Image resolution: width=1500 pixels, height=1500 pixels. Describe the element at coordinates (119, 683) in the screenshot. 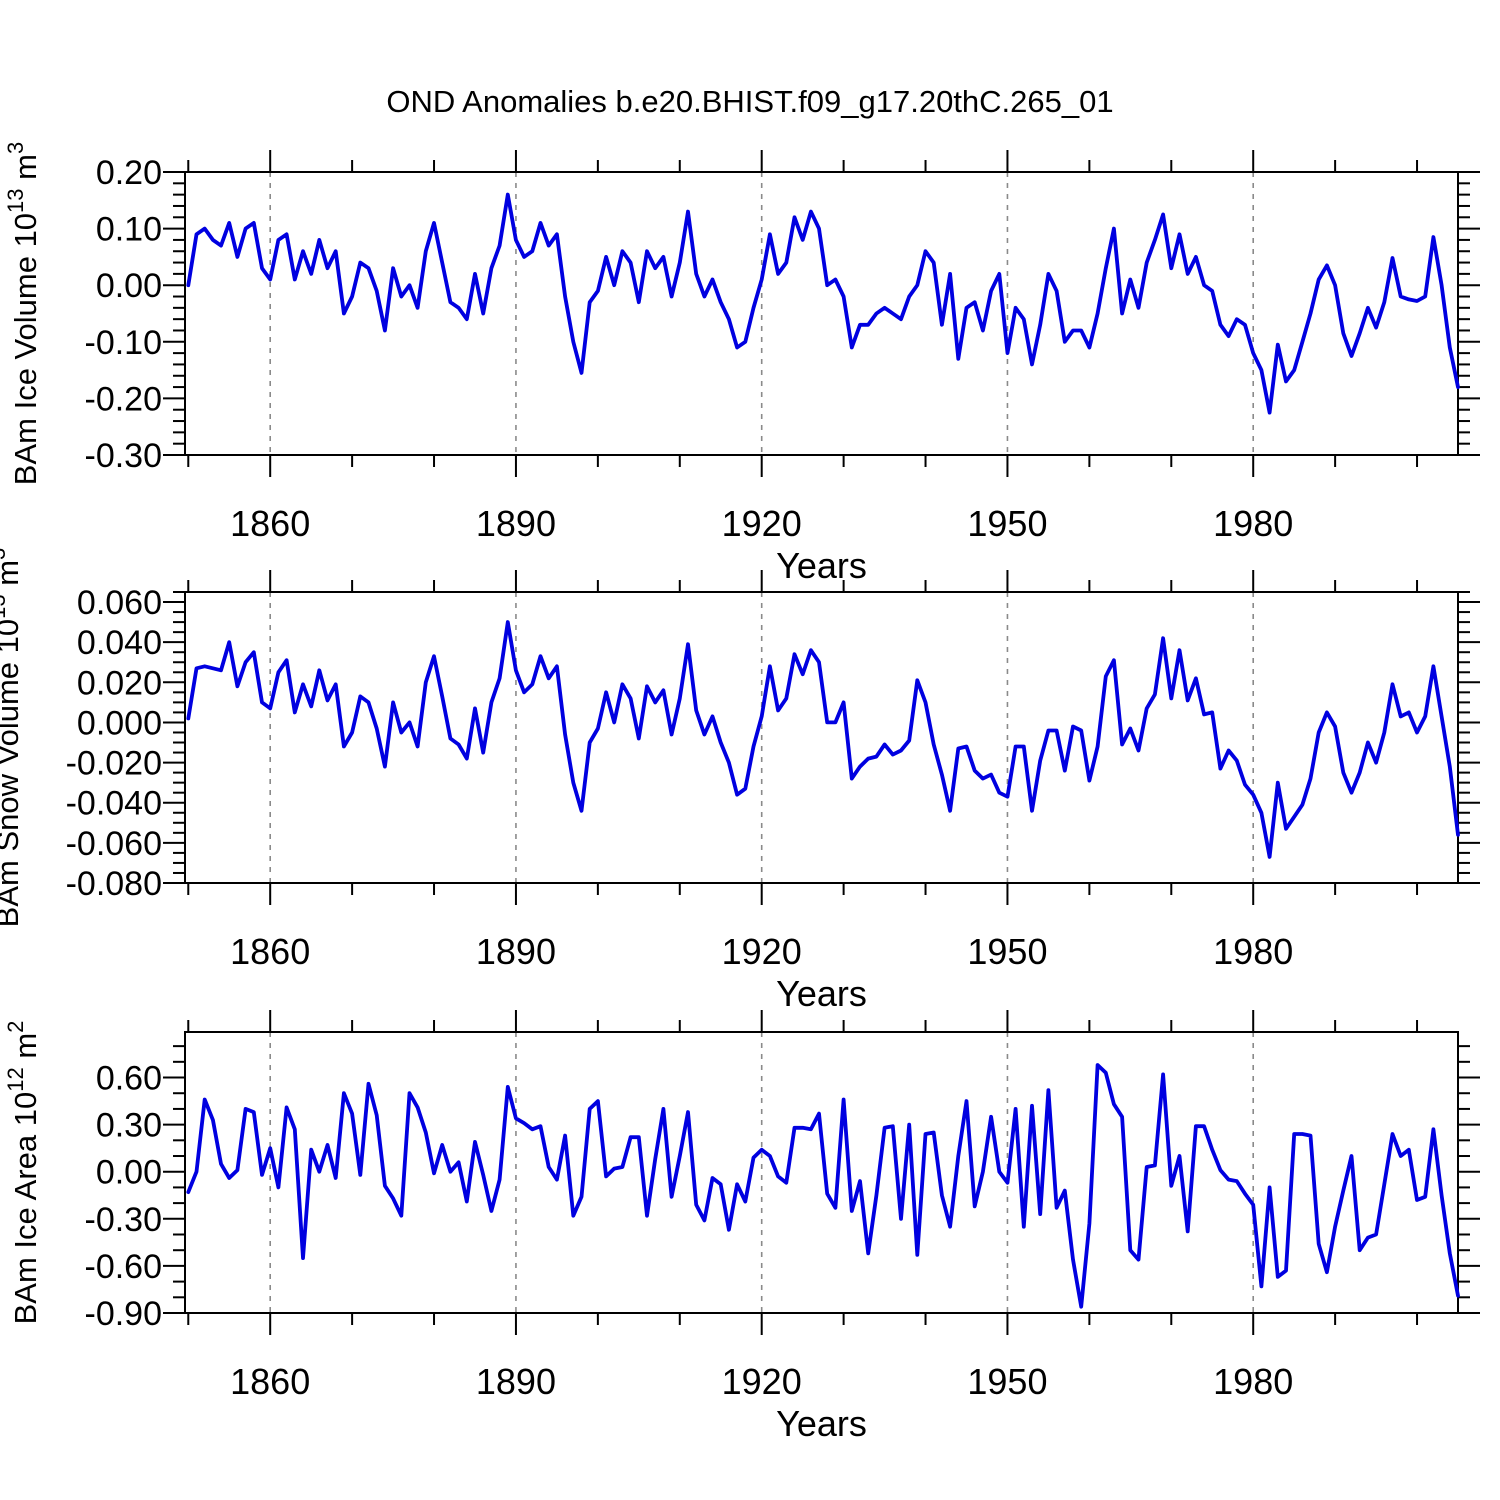

I see `y-tick-label: 0.020` at that location.